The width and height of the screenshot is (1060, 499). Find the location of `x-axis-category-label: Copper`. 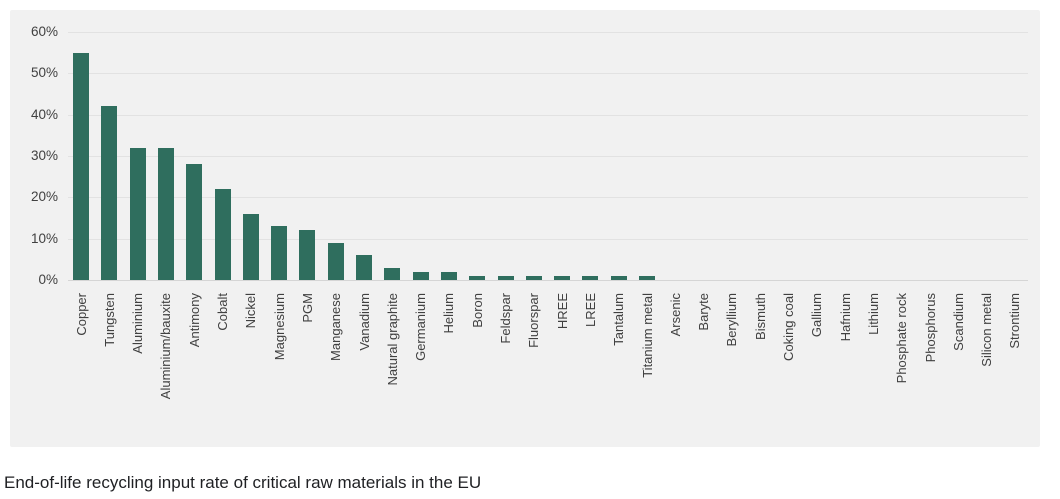

x-axis-category-label: Copper is located at coordinates (81, 314).